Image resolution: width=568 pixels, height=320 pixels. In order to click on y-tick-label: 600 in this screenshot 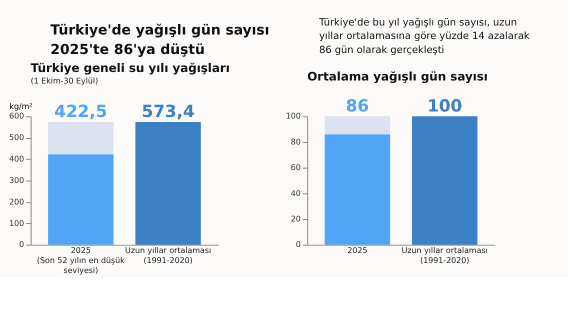, I will do `click(16, 116)`.